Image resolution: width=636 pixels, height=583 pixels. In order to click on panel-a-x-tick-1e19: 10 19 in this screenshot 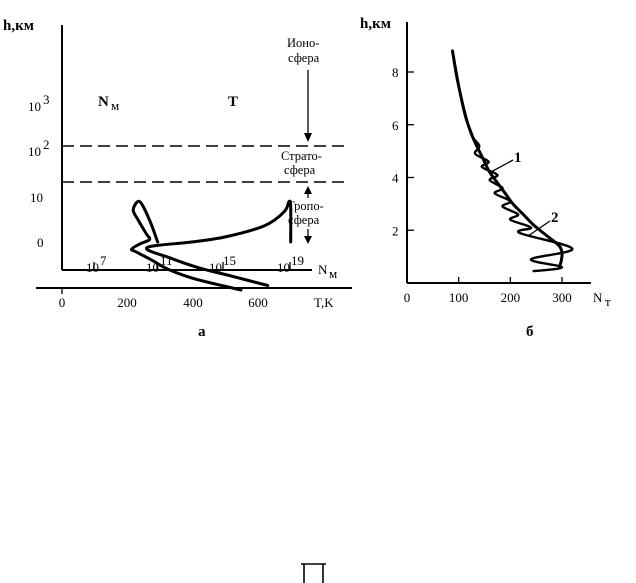, I will do `click(290, 264)`.